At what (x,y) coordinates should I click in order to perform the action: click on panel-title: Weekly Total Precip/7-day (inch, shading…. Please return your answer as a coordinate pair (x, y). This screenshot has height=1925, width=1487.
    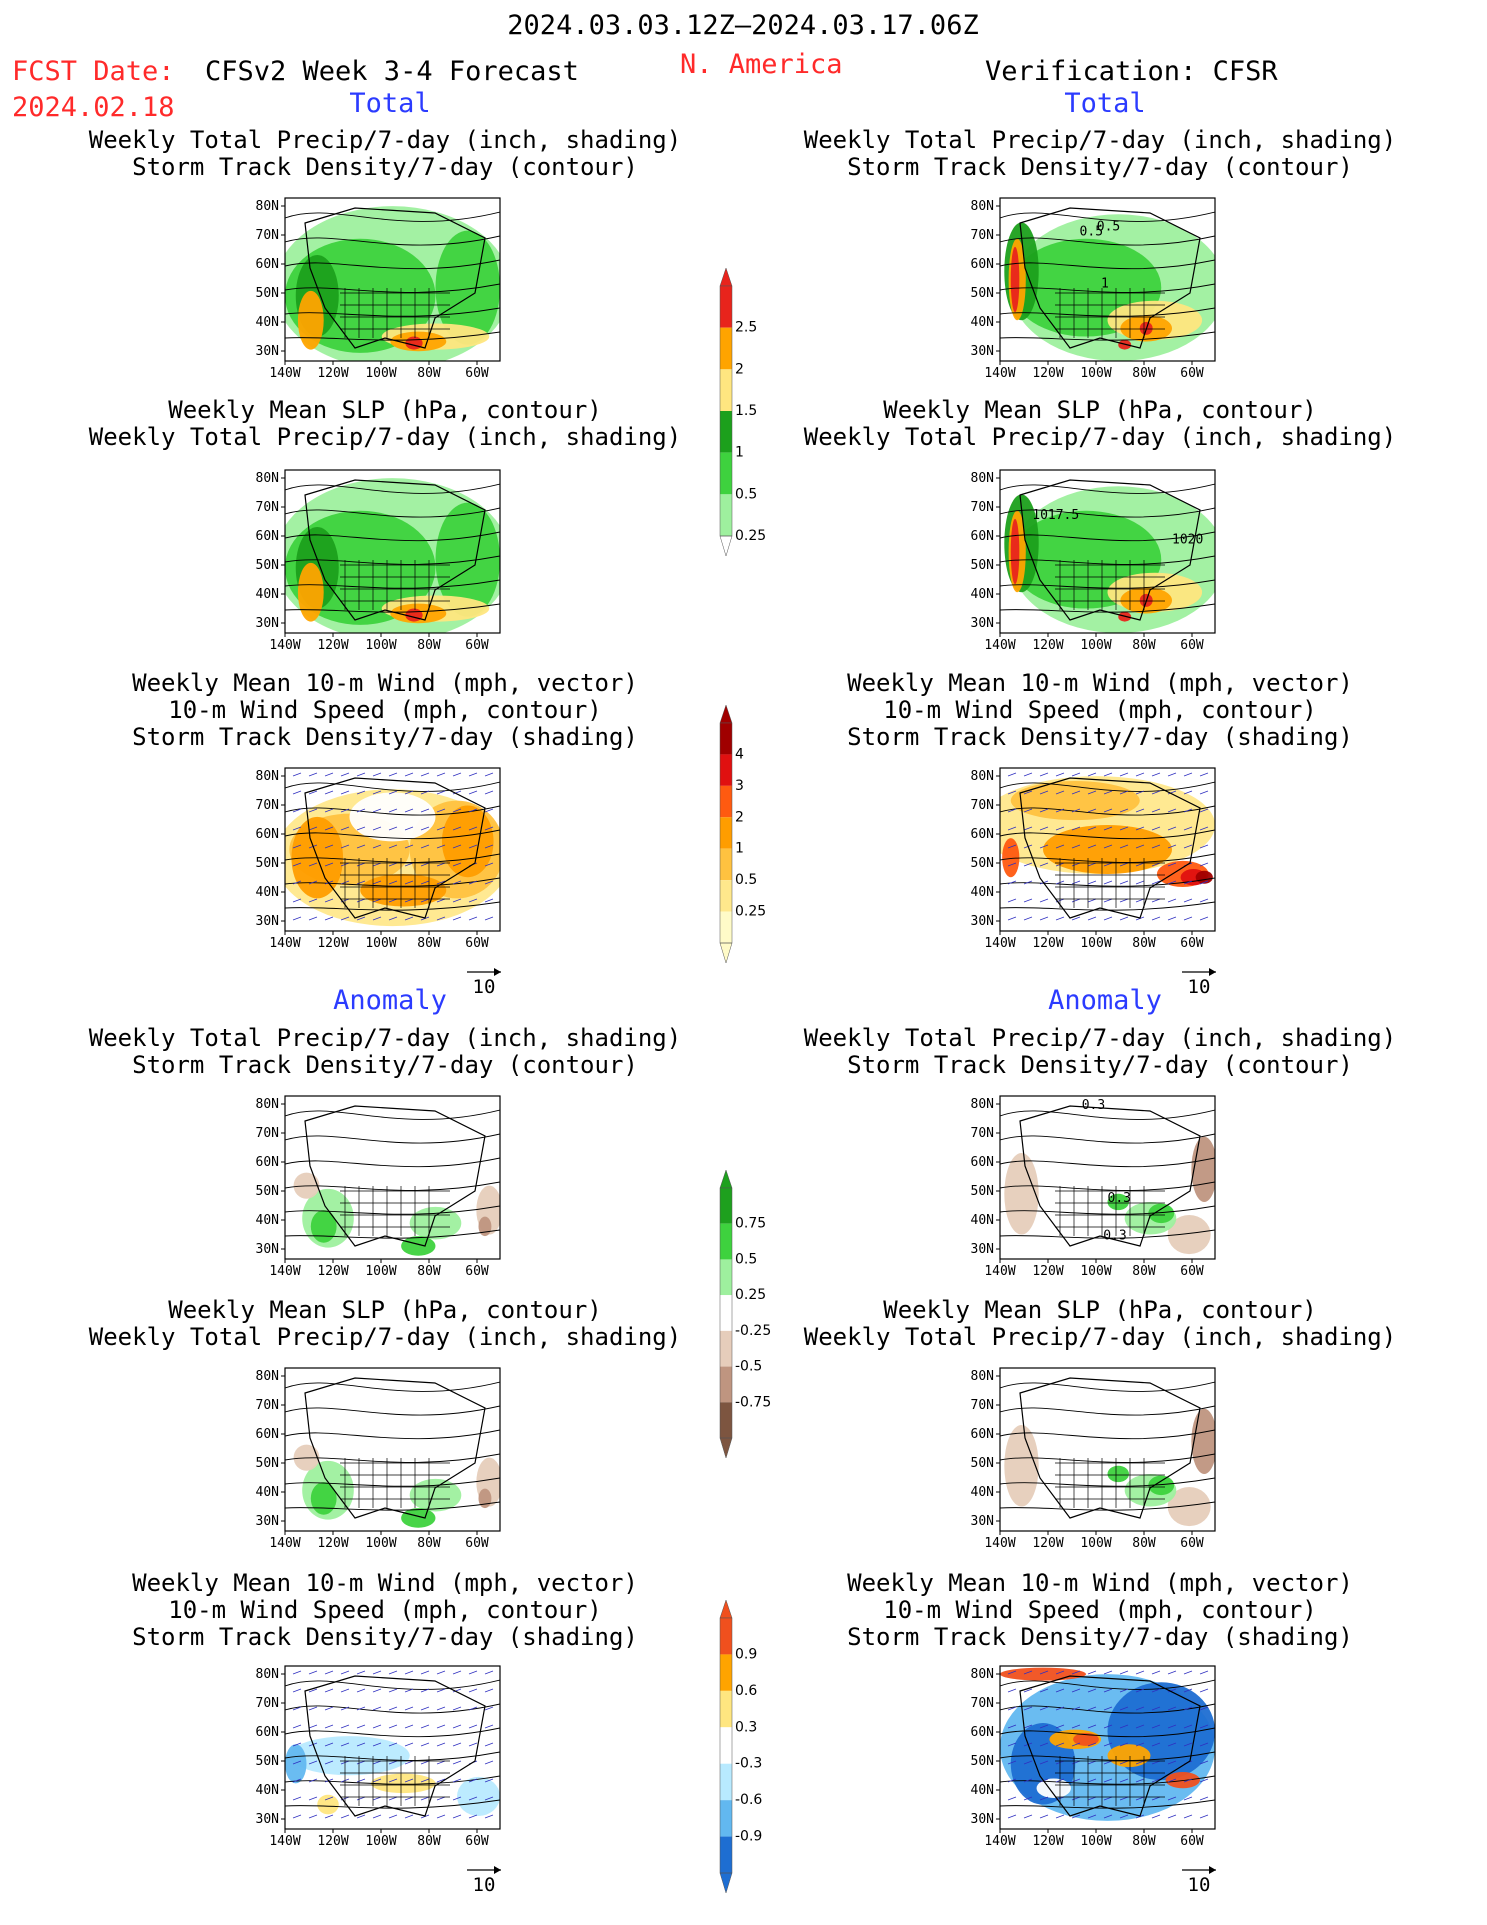
    Looking at the image, I should click on (1100, 153).